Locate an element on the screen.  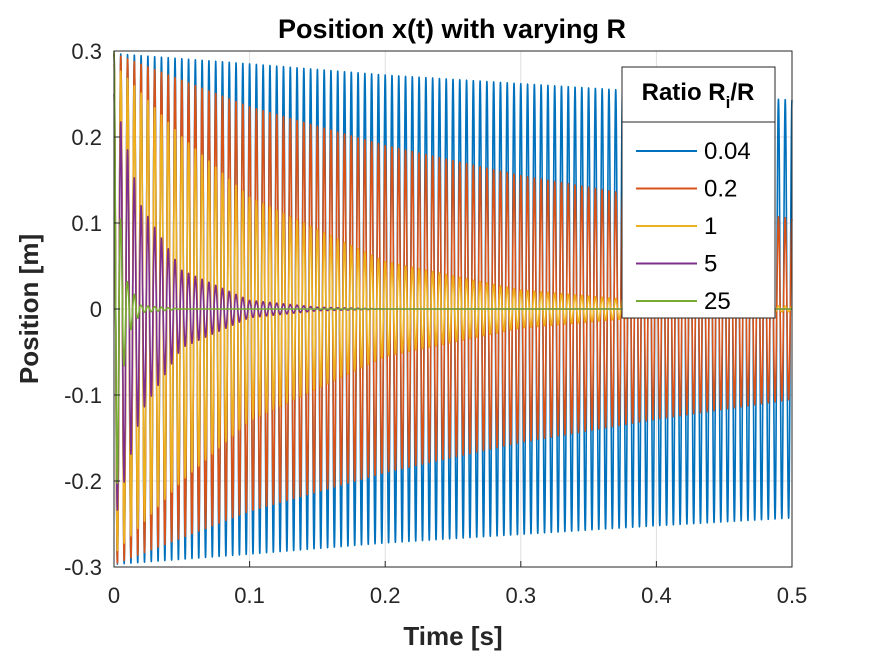
legend: Ratio Ri/R 0.04 0.2 1 5 25 is located at coordinates (698, 192).